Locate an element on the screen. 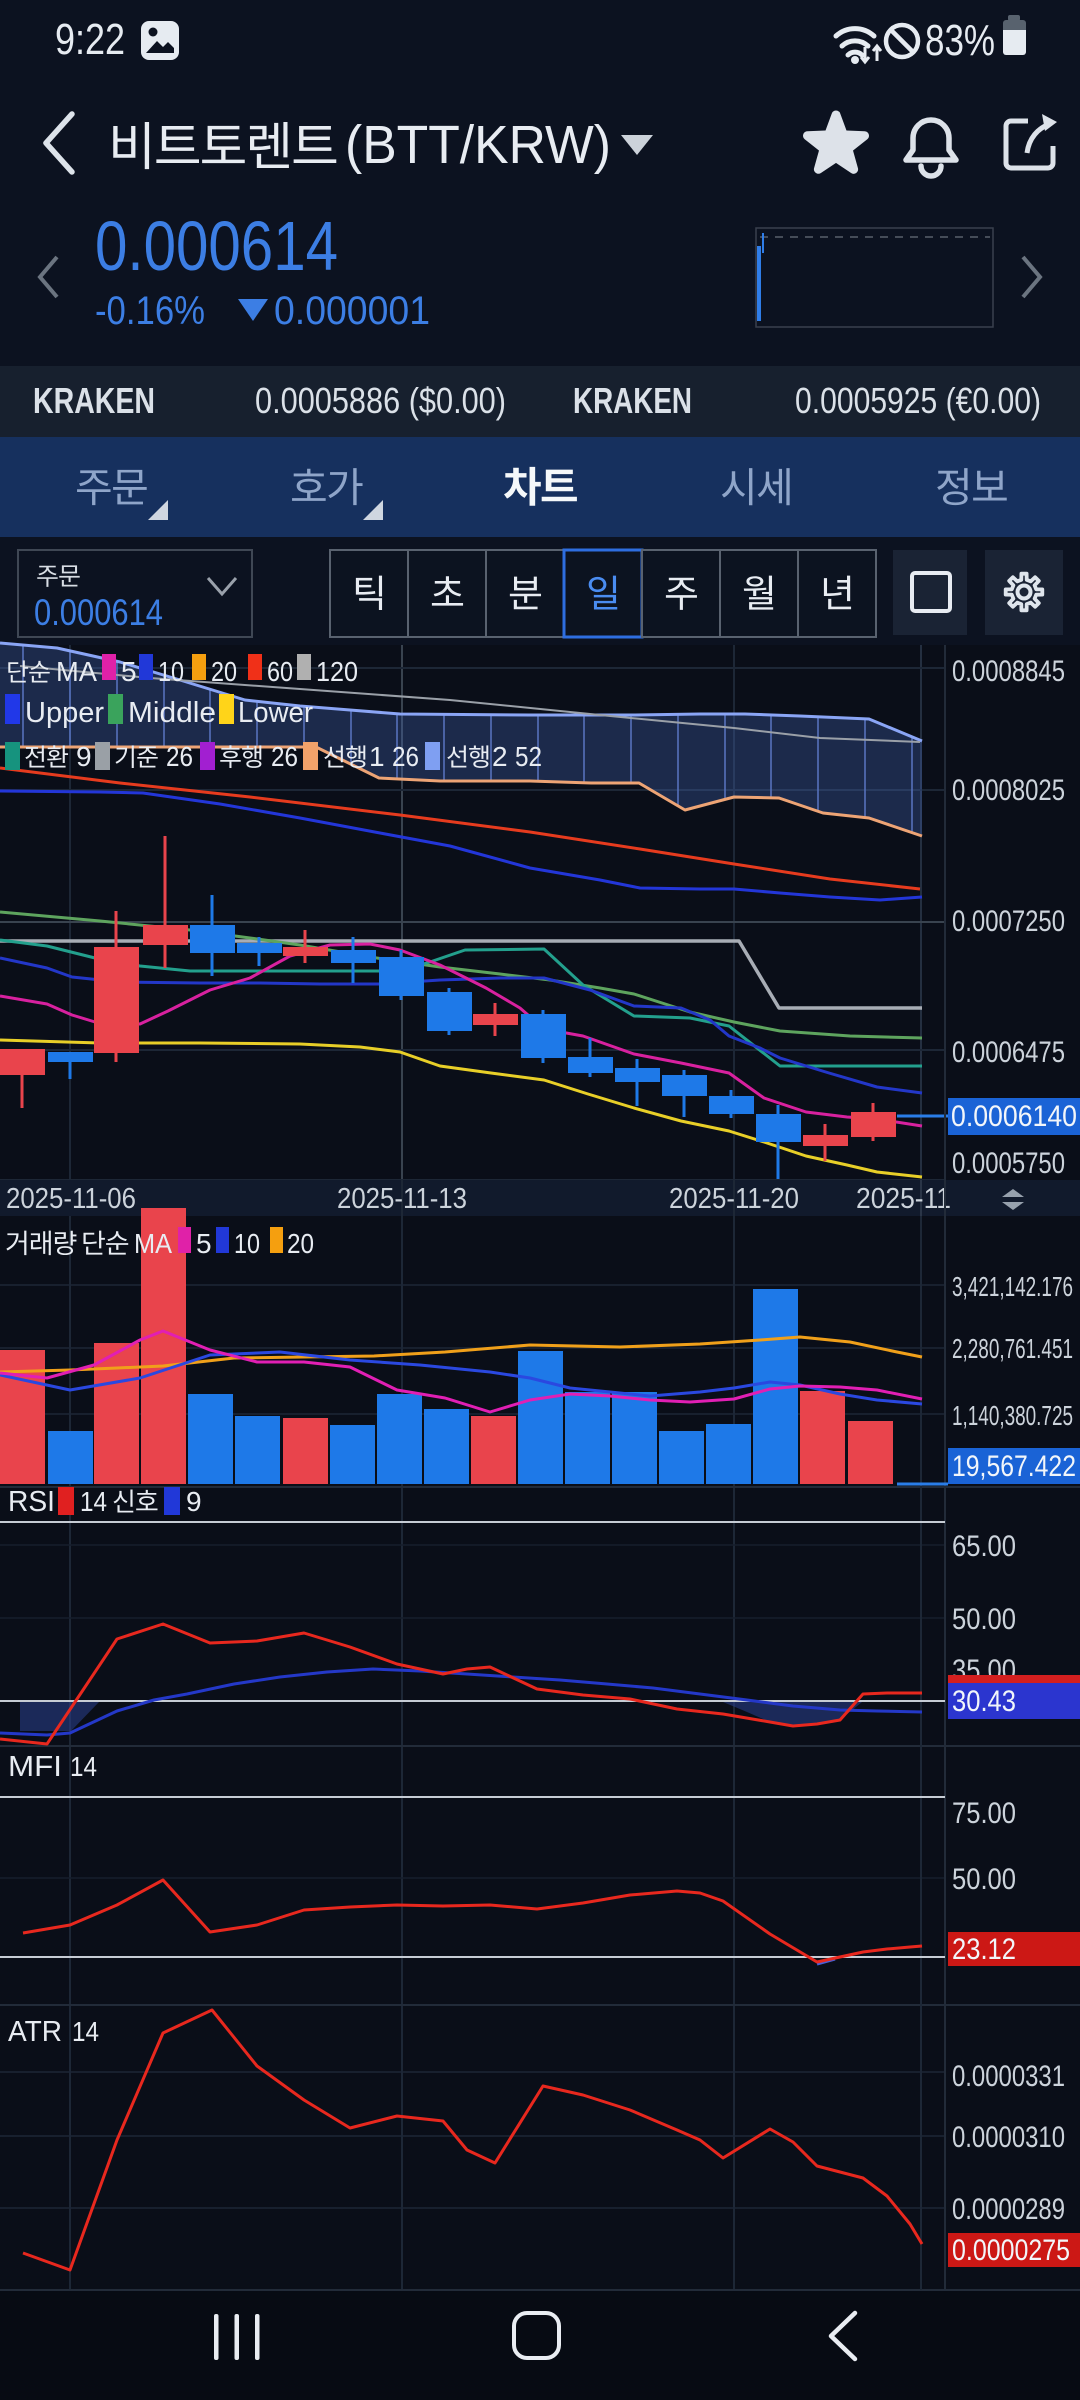  svg-text: (BTT/KRW) is located at coordinates (478, 145).